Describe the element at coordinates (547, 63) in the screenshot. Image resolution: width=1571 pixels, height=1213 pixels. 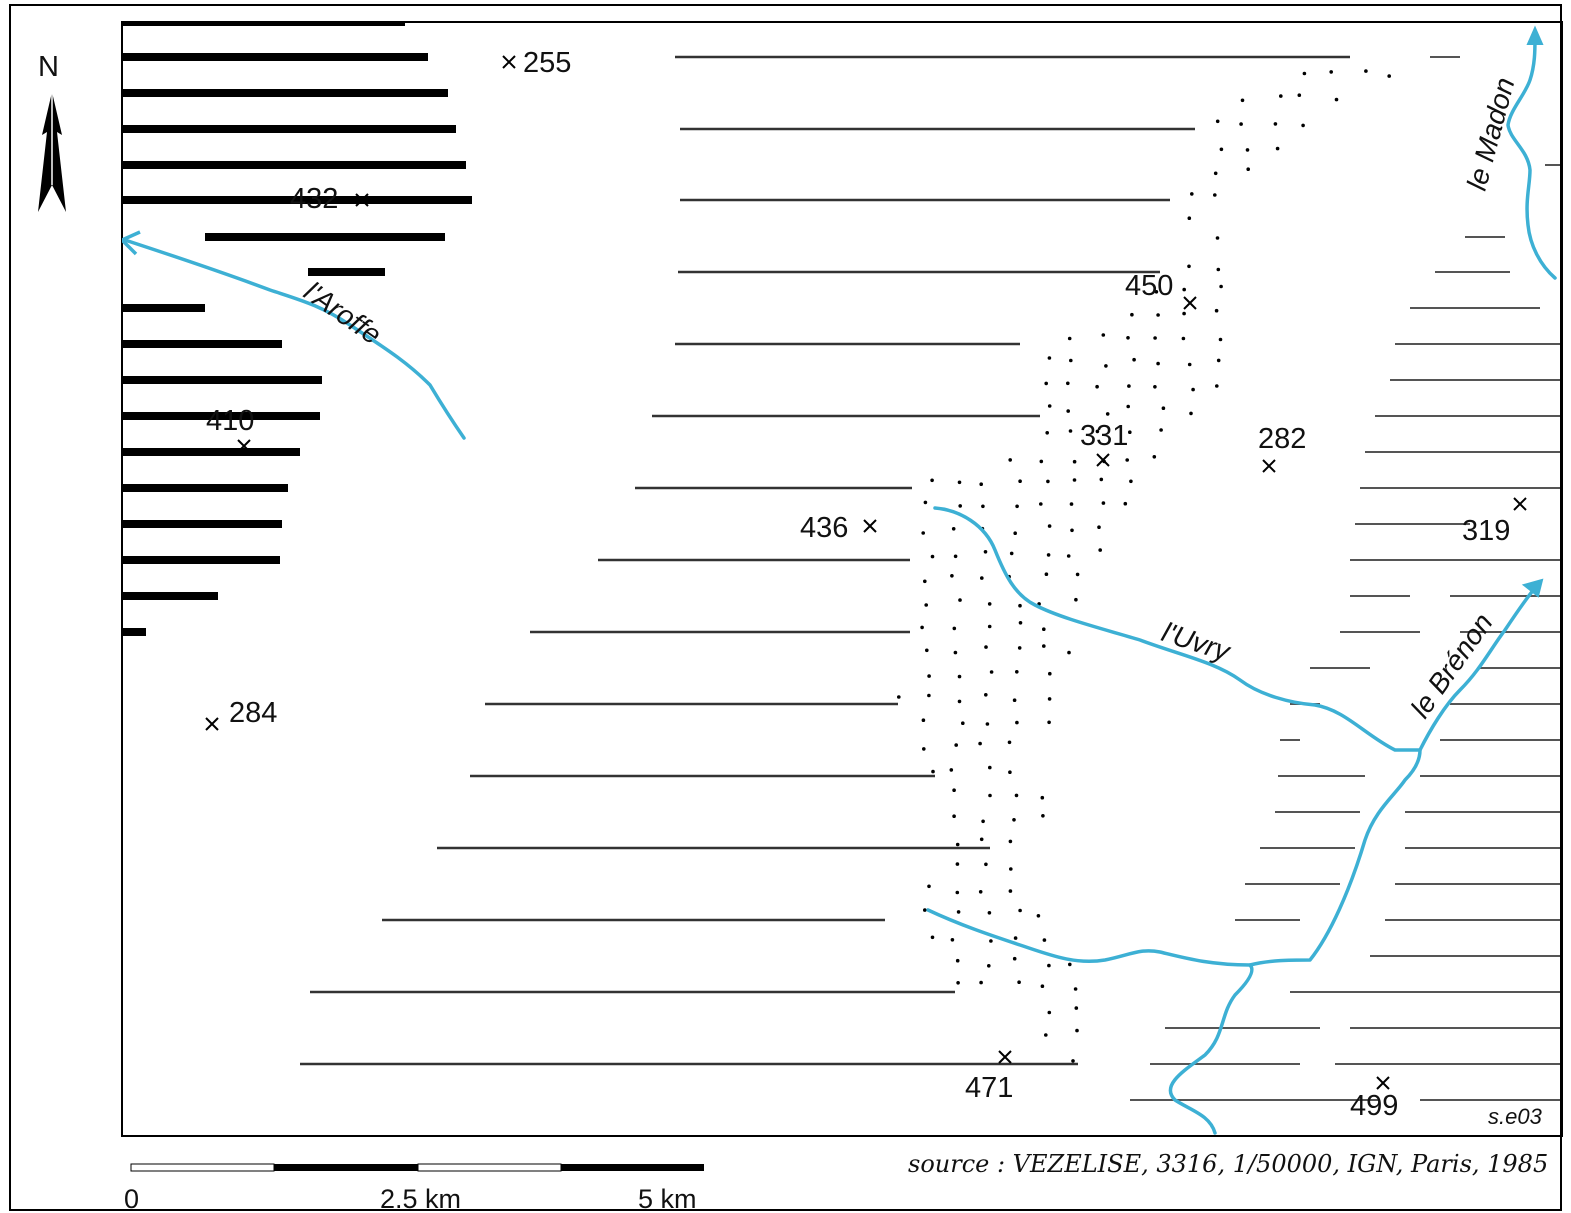
I see `elevation-label: 255` at that location.